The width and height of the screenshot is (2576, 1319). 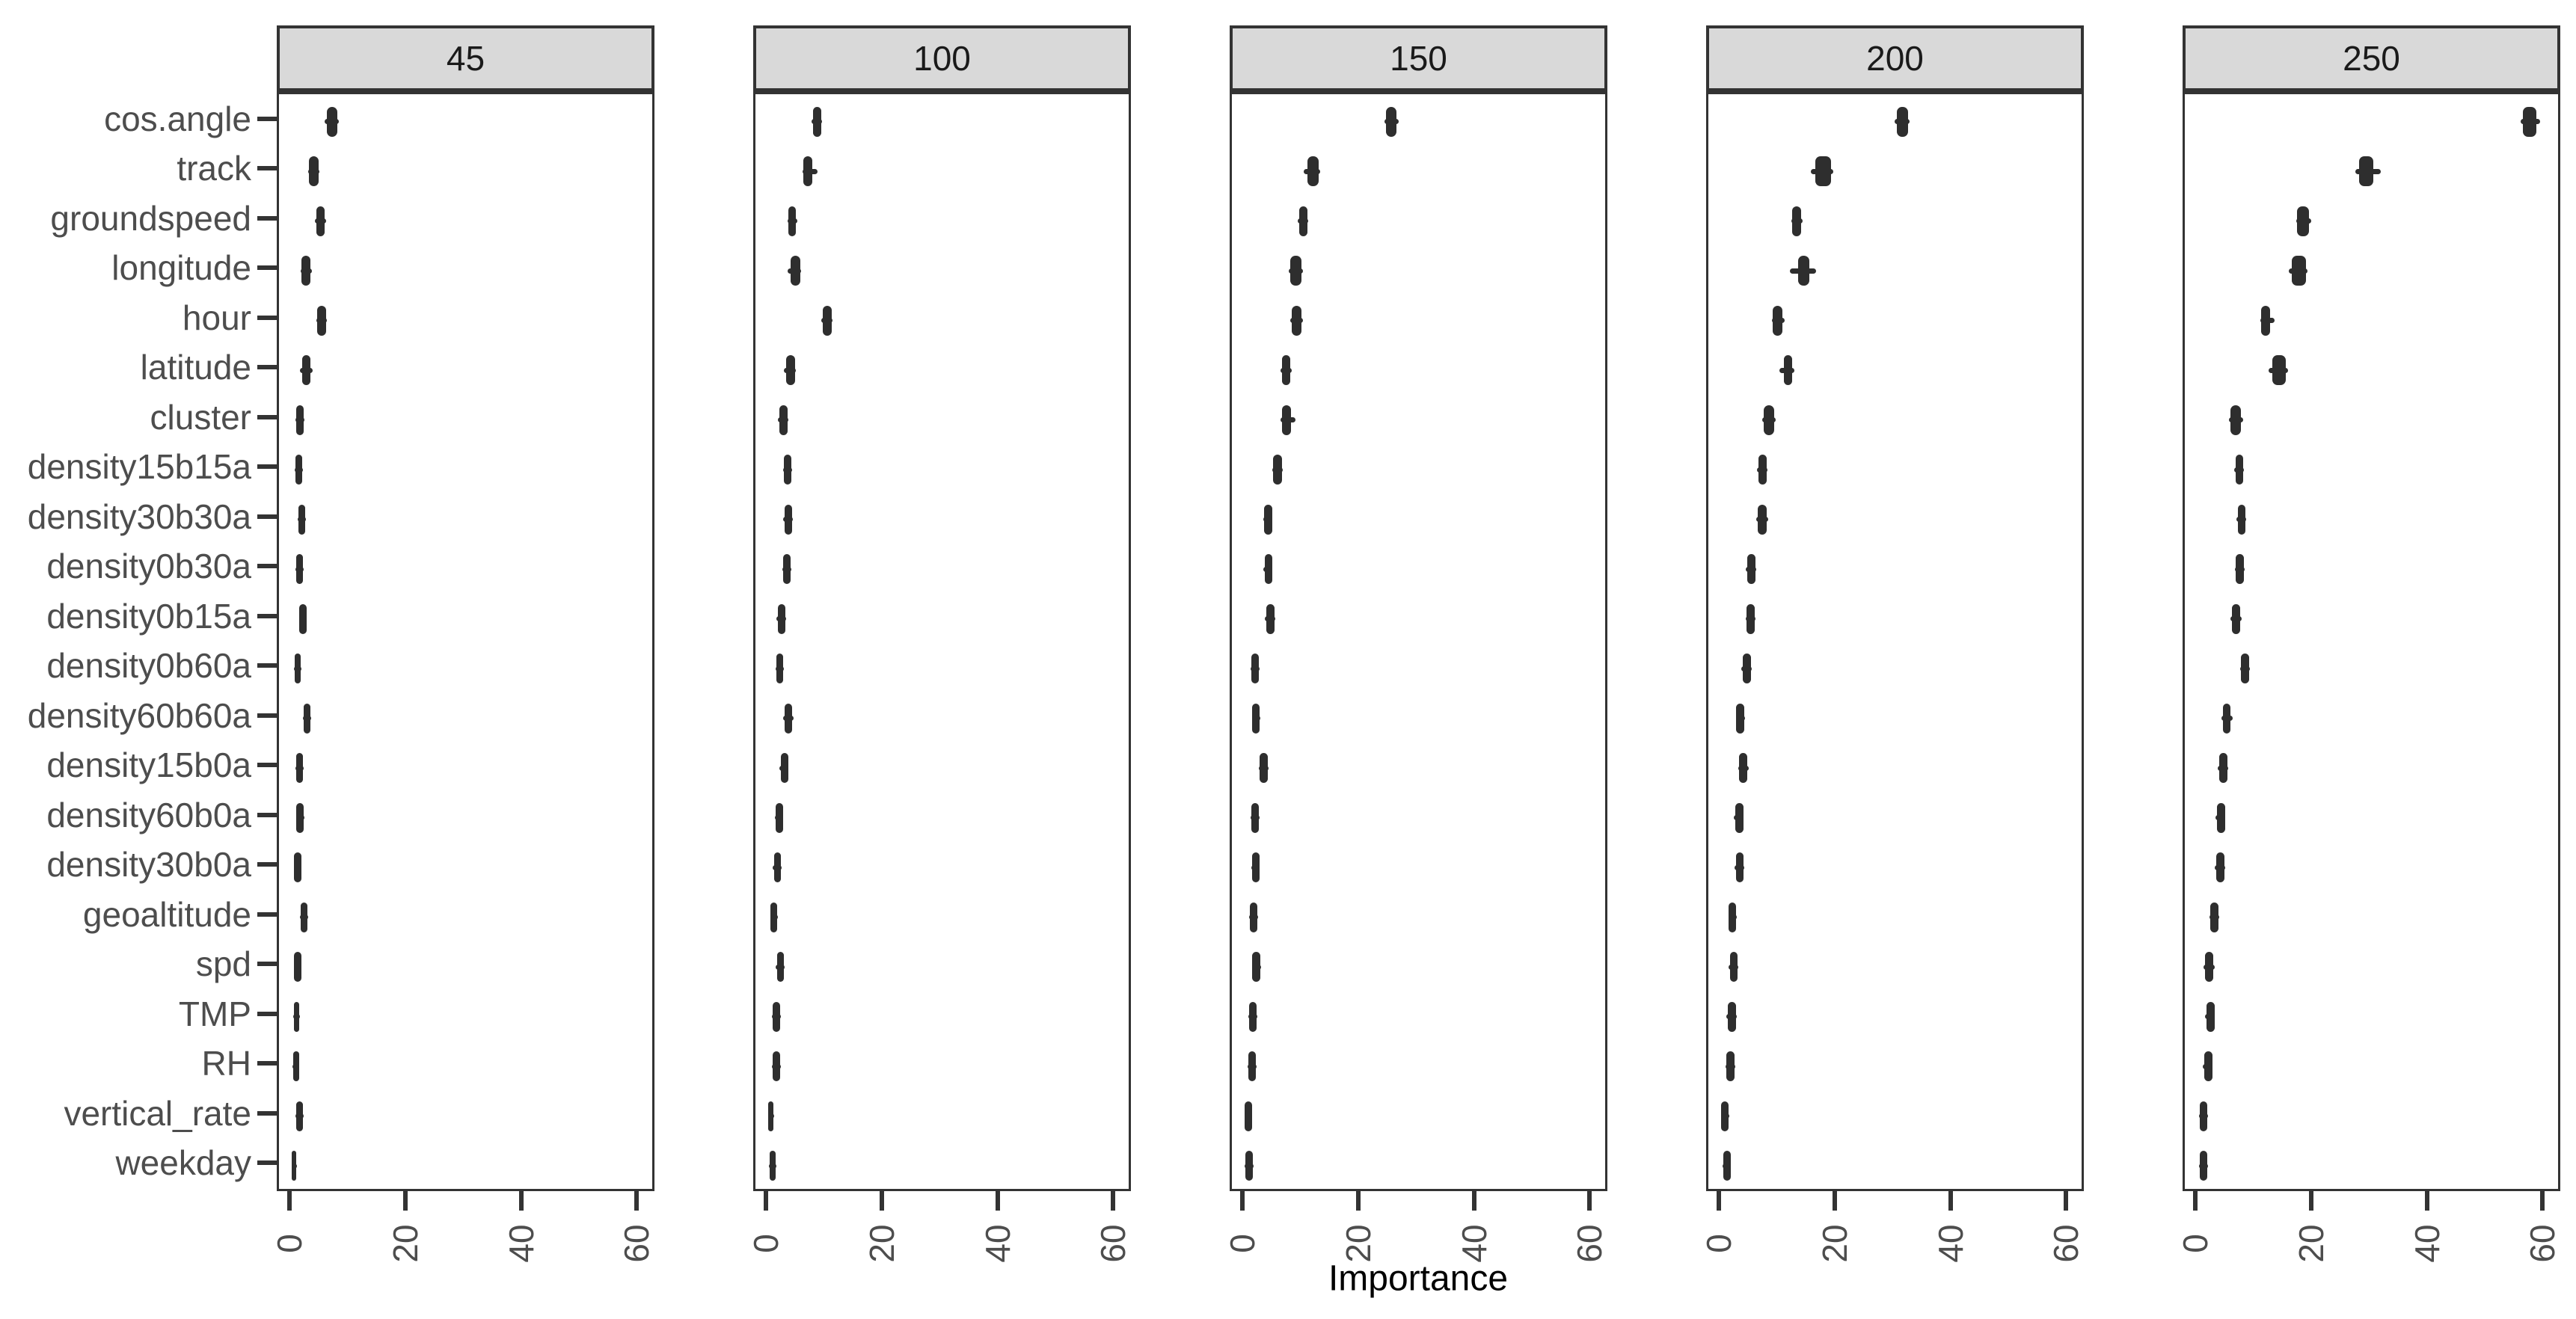 I want to click on y-axis-label: track, so click(x=214, y=168).